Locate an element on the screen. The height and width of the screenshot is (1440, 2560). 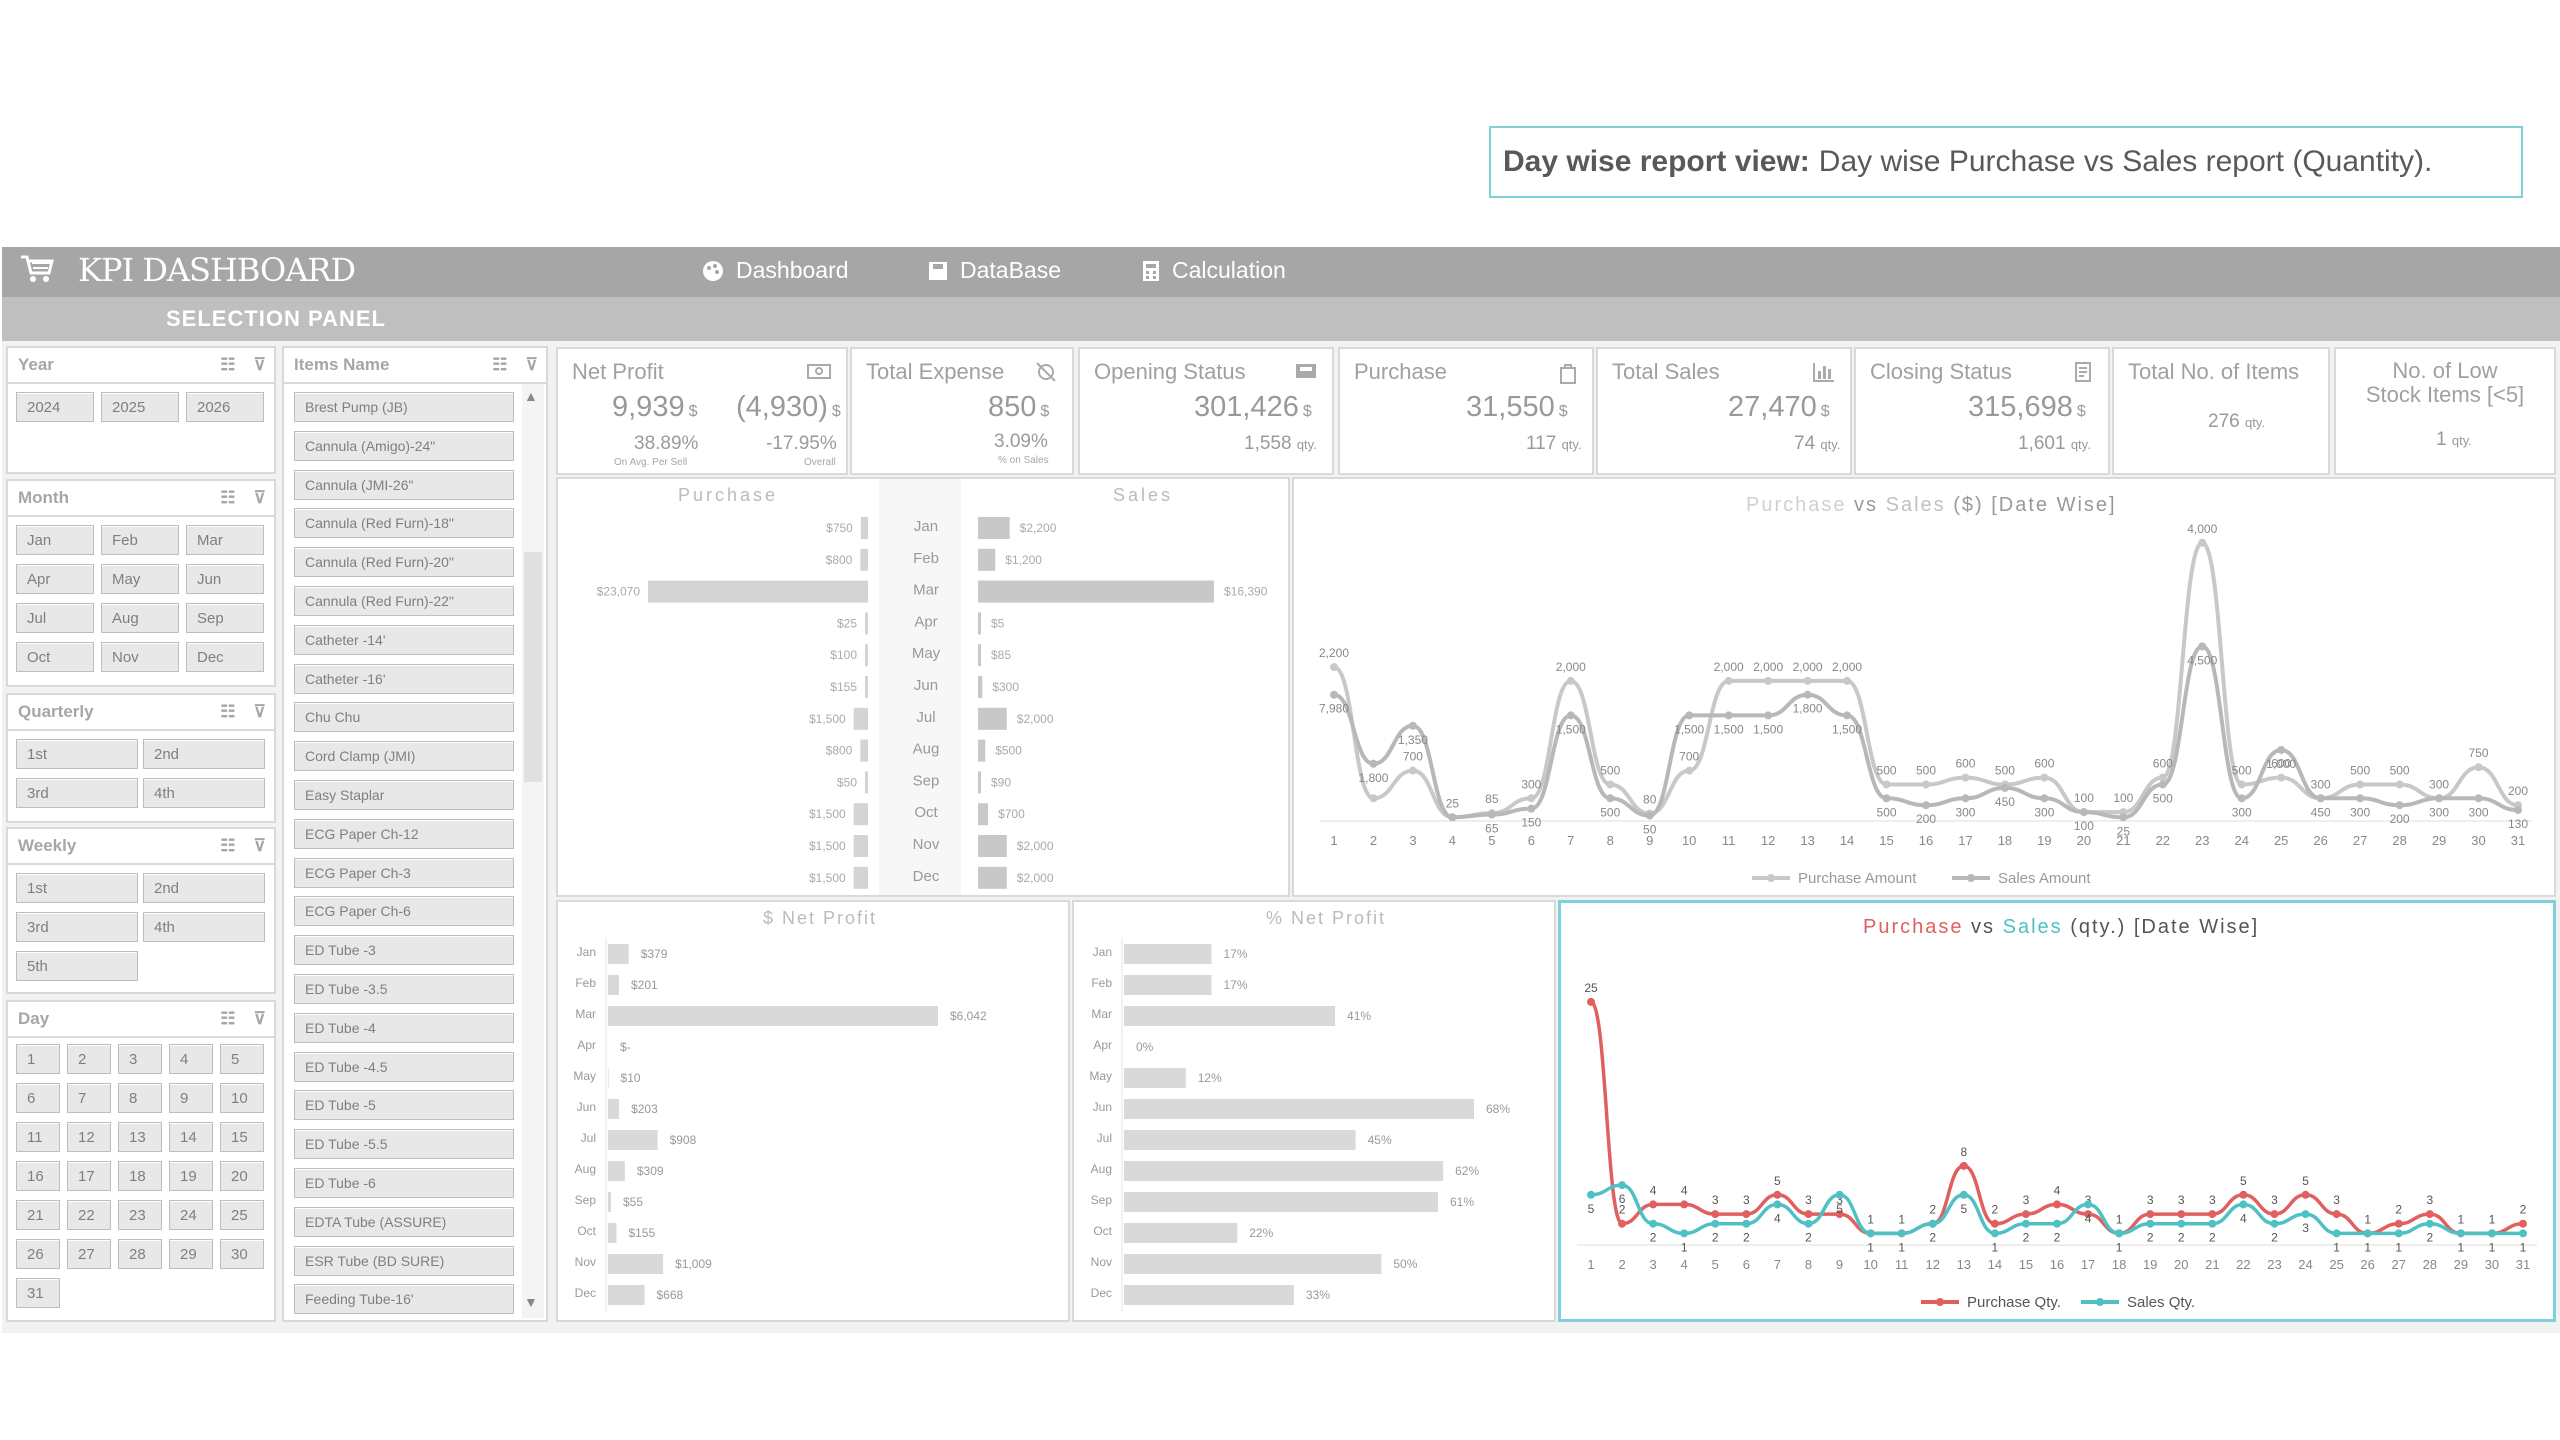
item-button: ECG Paper Ch-6 is located at coordinates (404, 911).